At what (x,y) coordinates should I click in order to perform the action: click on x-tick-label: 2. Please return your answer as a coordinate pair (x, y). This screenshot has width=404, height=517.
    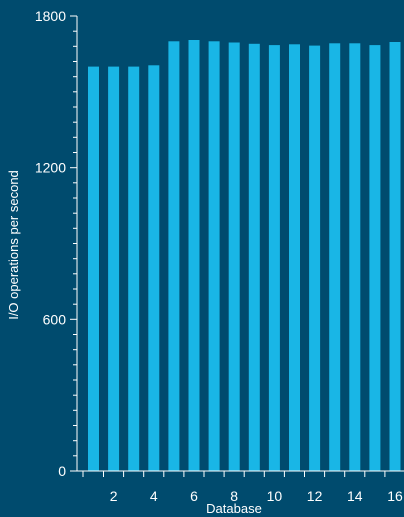
    Looking at the image, I should click on (114, 496).